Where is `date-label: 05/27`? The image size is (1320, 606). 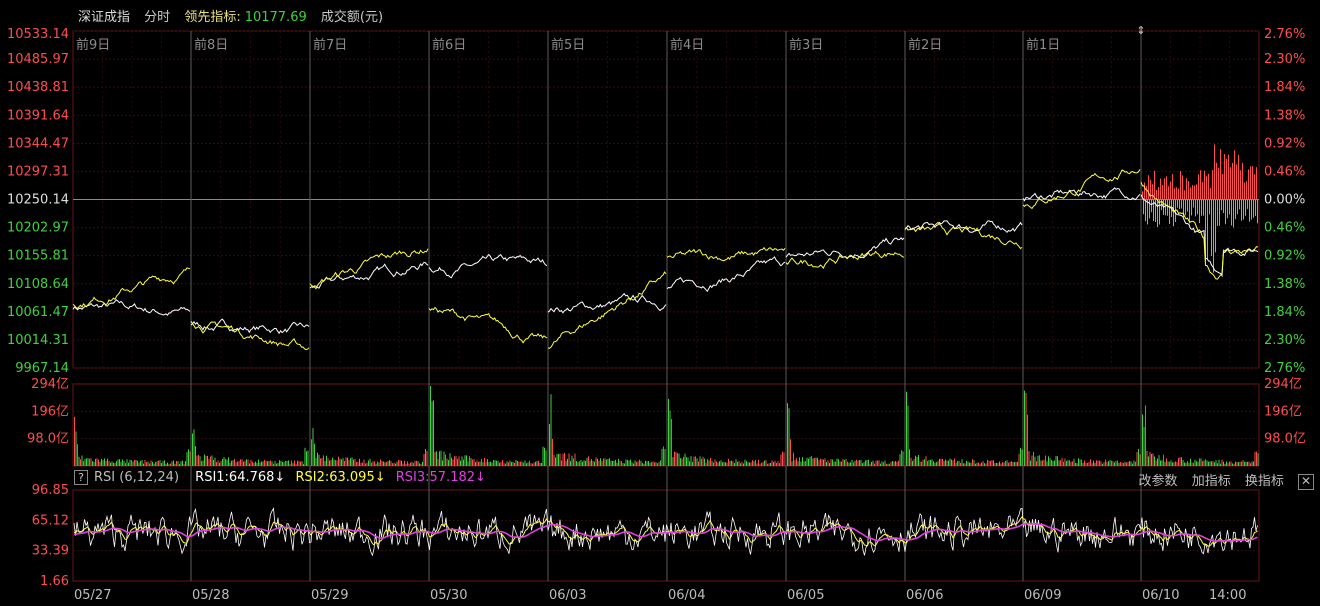
date-label: 05/27 is located at coordinates (92, 595).